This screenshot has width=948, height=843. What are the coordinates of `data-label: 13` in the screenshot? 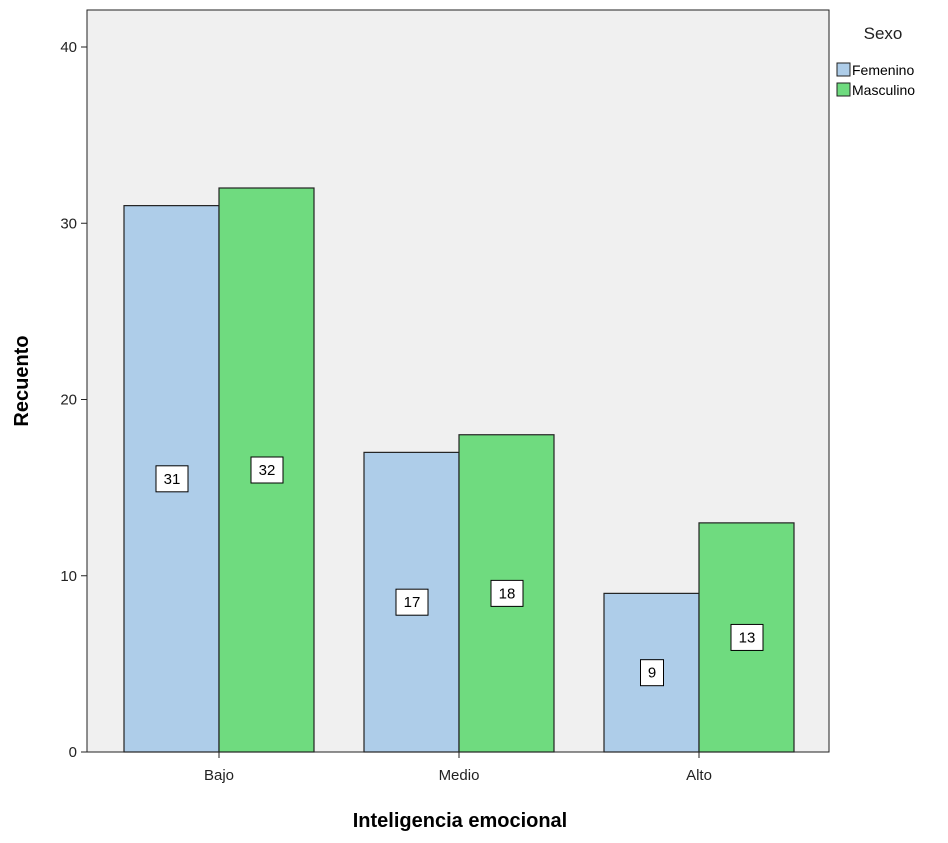 It's located at (747, 637).